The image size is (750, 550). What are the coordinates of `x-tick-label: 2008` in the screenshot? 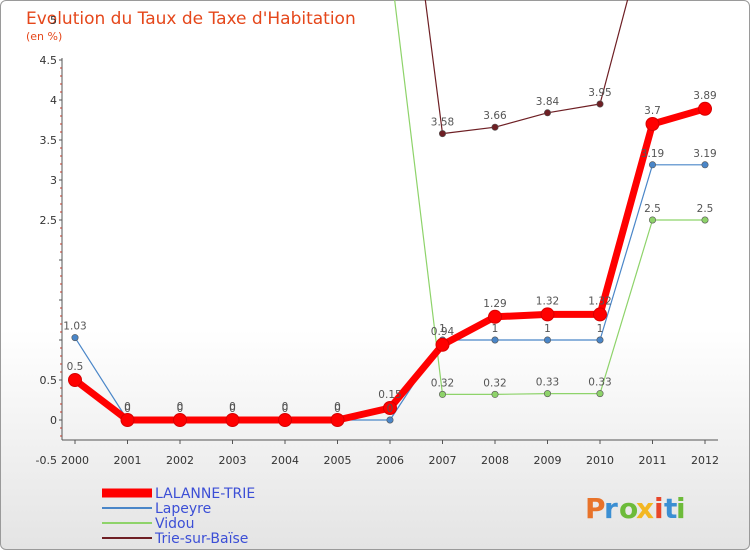 It's located at (495, 460).